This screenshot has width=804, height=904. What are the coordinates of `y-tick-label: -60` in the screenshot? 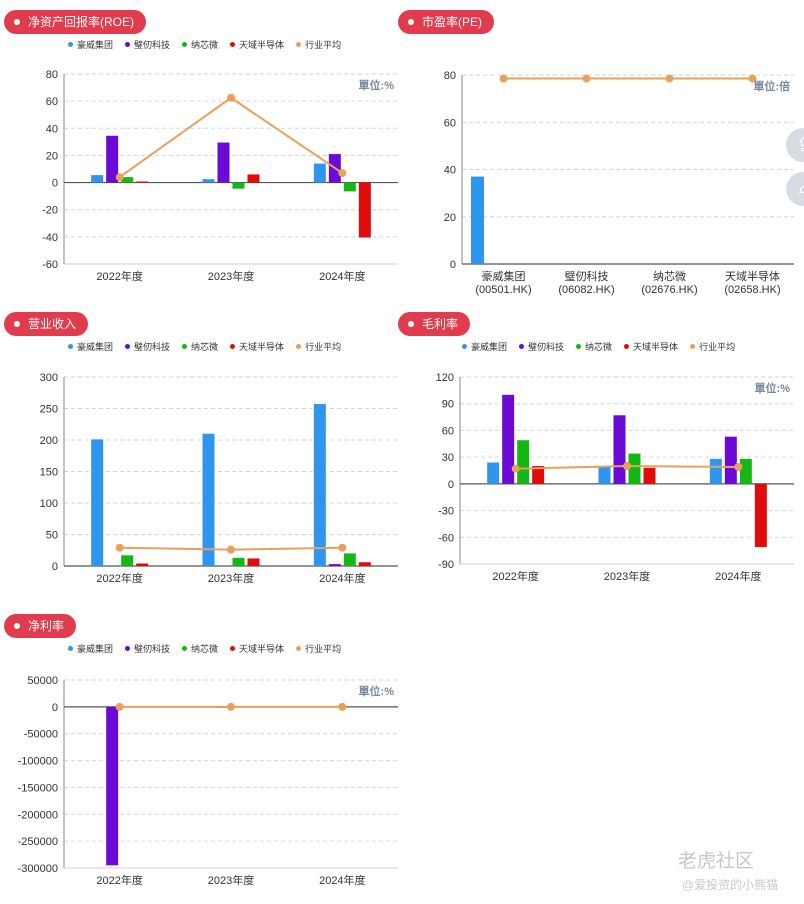 It's located at (50, 265).